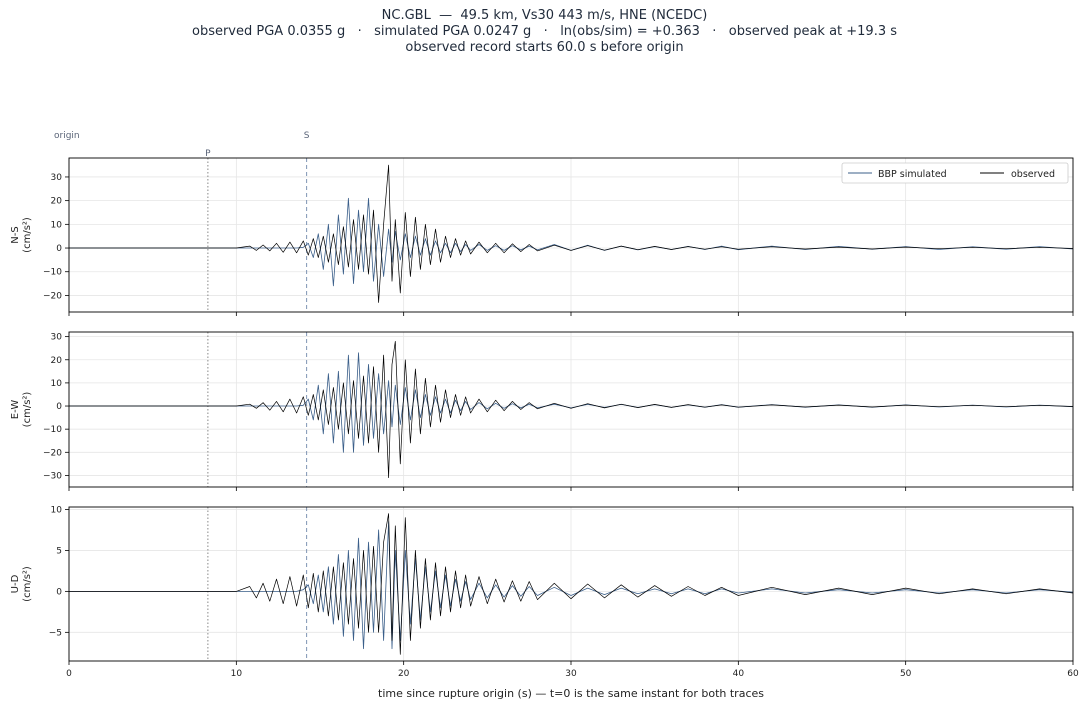 The image size is (1089, 710). I want to click on y-axis-label: N-S, so click(15, 234).